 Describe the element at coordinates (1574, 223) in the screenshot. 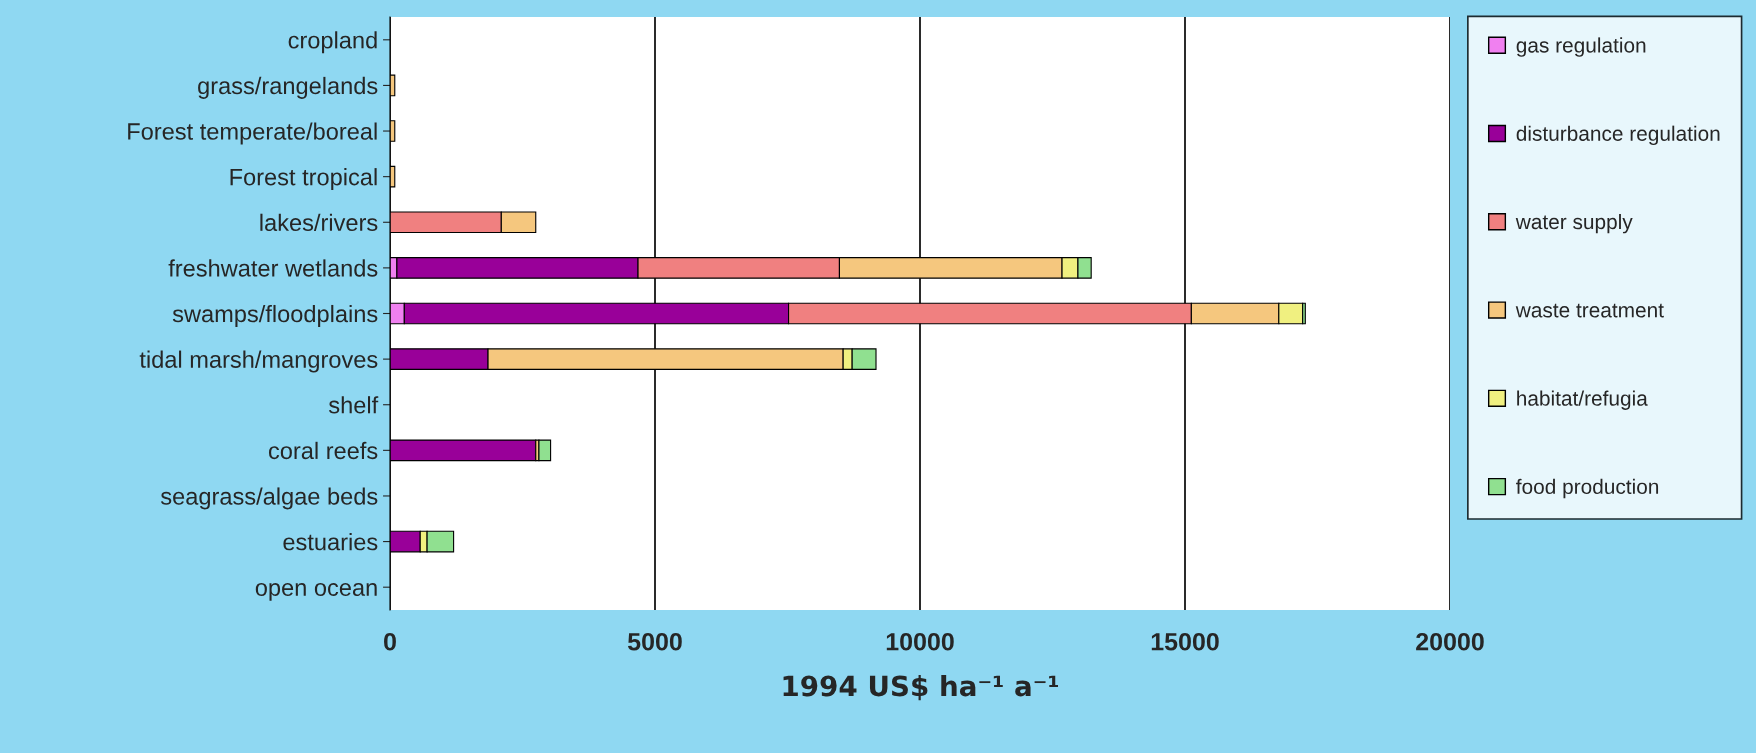

I see `legend-label: water supply` at that location.